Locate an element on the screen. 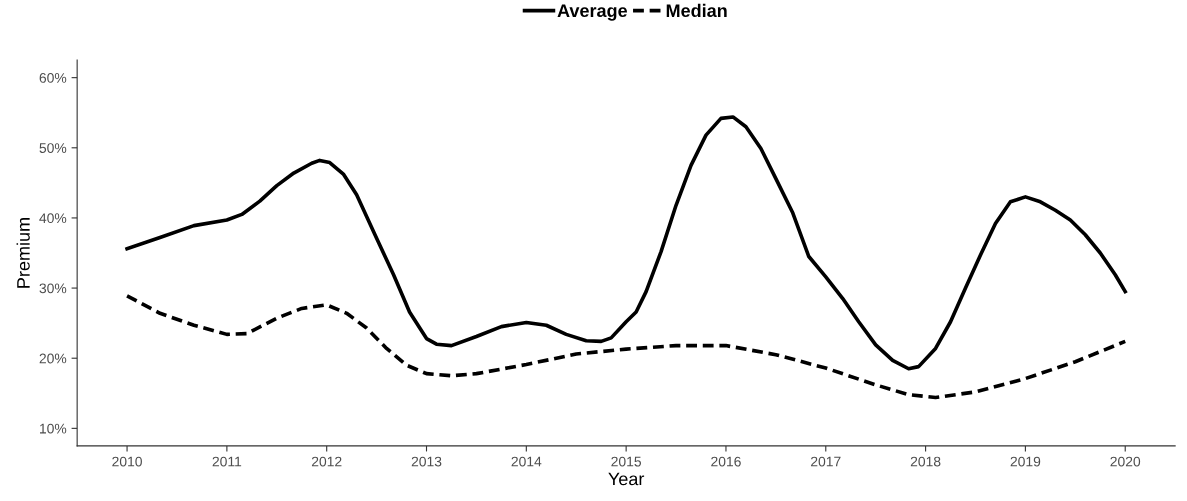  x-tick-label: 2016 is located at coordinates (726, 461).